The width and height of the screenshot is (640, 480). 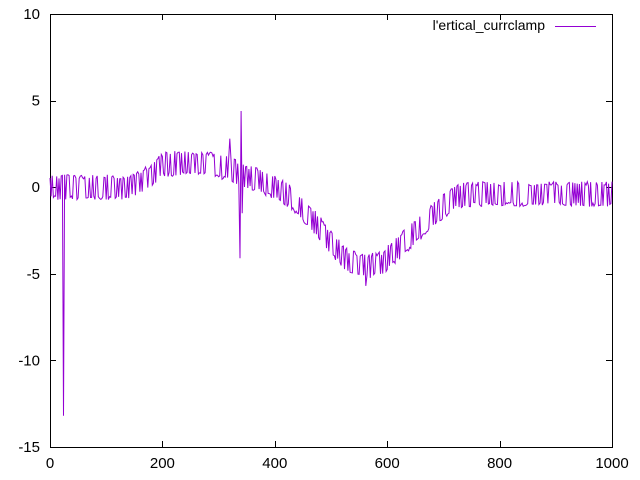 I want to click on y-tick-label: -10, so click(x=29, y=360).